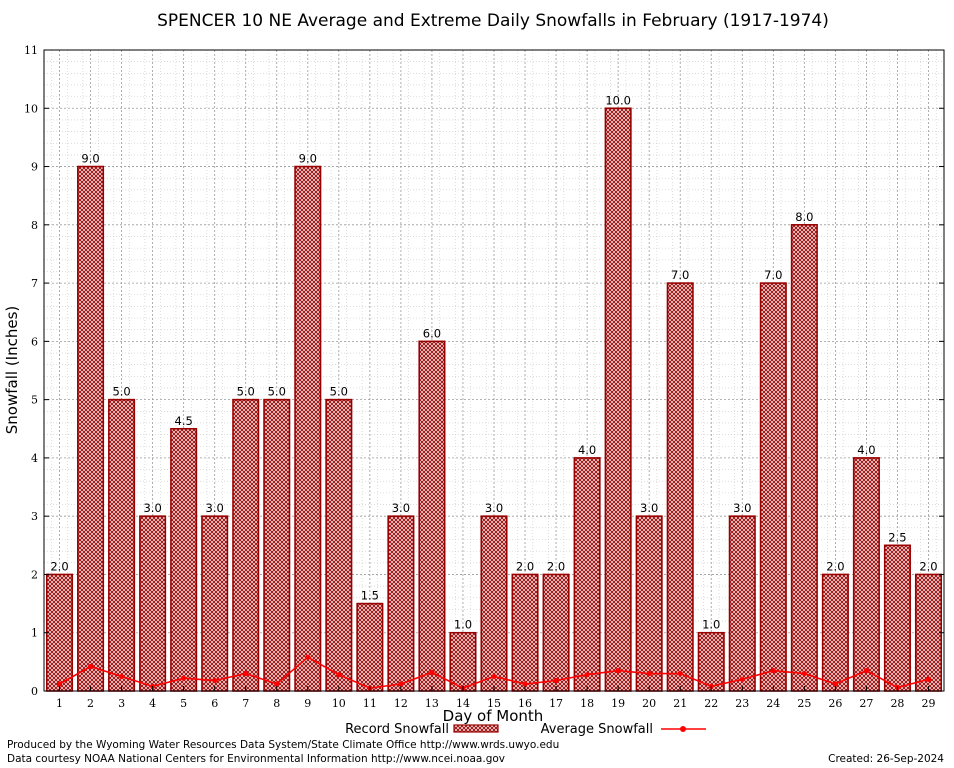 The image size is (954, 768). What do you see at coordinates (742, 703) in the screenshot?
I see `x-tick-label: 23` at bounding box center [742, 703].